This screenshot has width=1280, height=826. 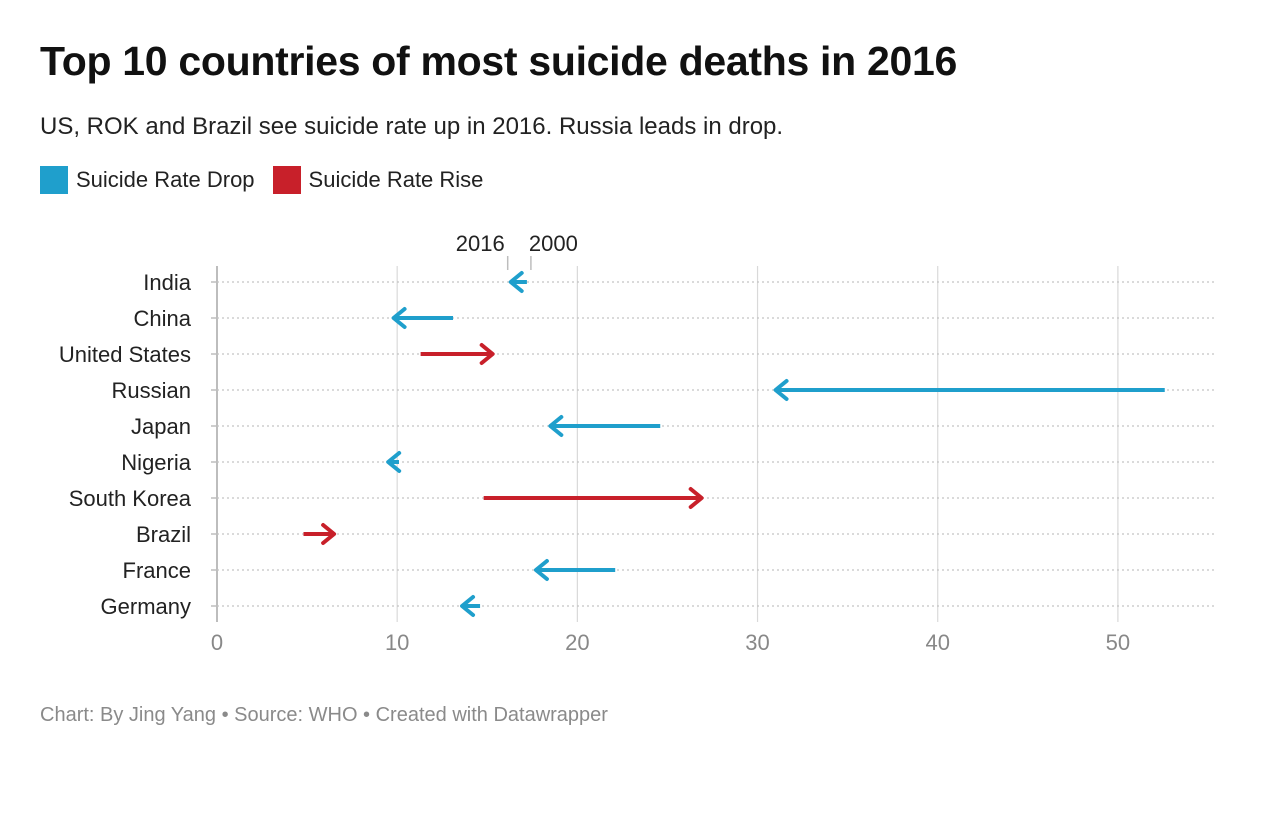 What do you see at coordinates (161, 426) in the screenshot?
I see `category-label-4: Japan` at bounding box center [161, 426].